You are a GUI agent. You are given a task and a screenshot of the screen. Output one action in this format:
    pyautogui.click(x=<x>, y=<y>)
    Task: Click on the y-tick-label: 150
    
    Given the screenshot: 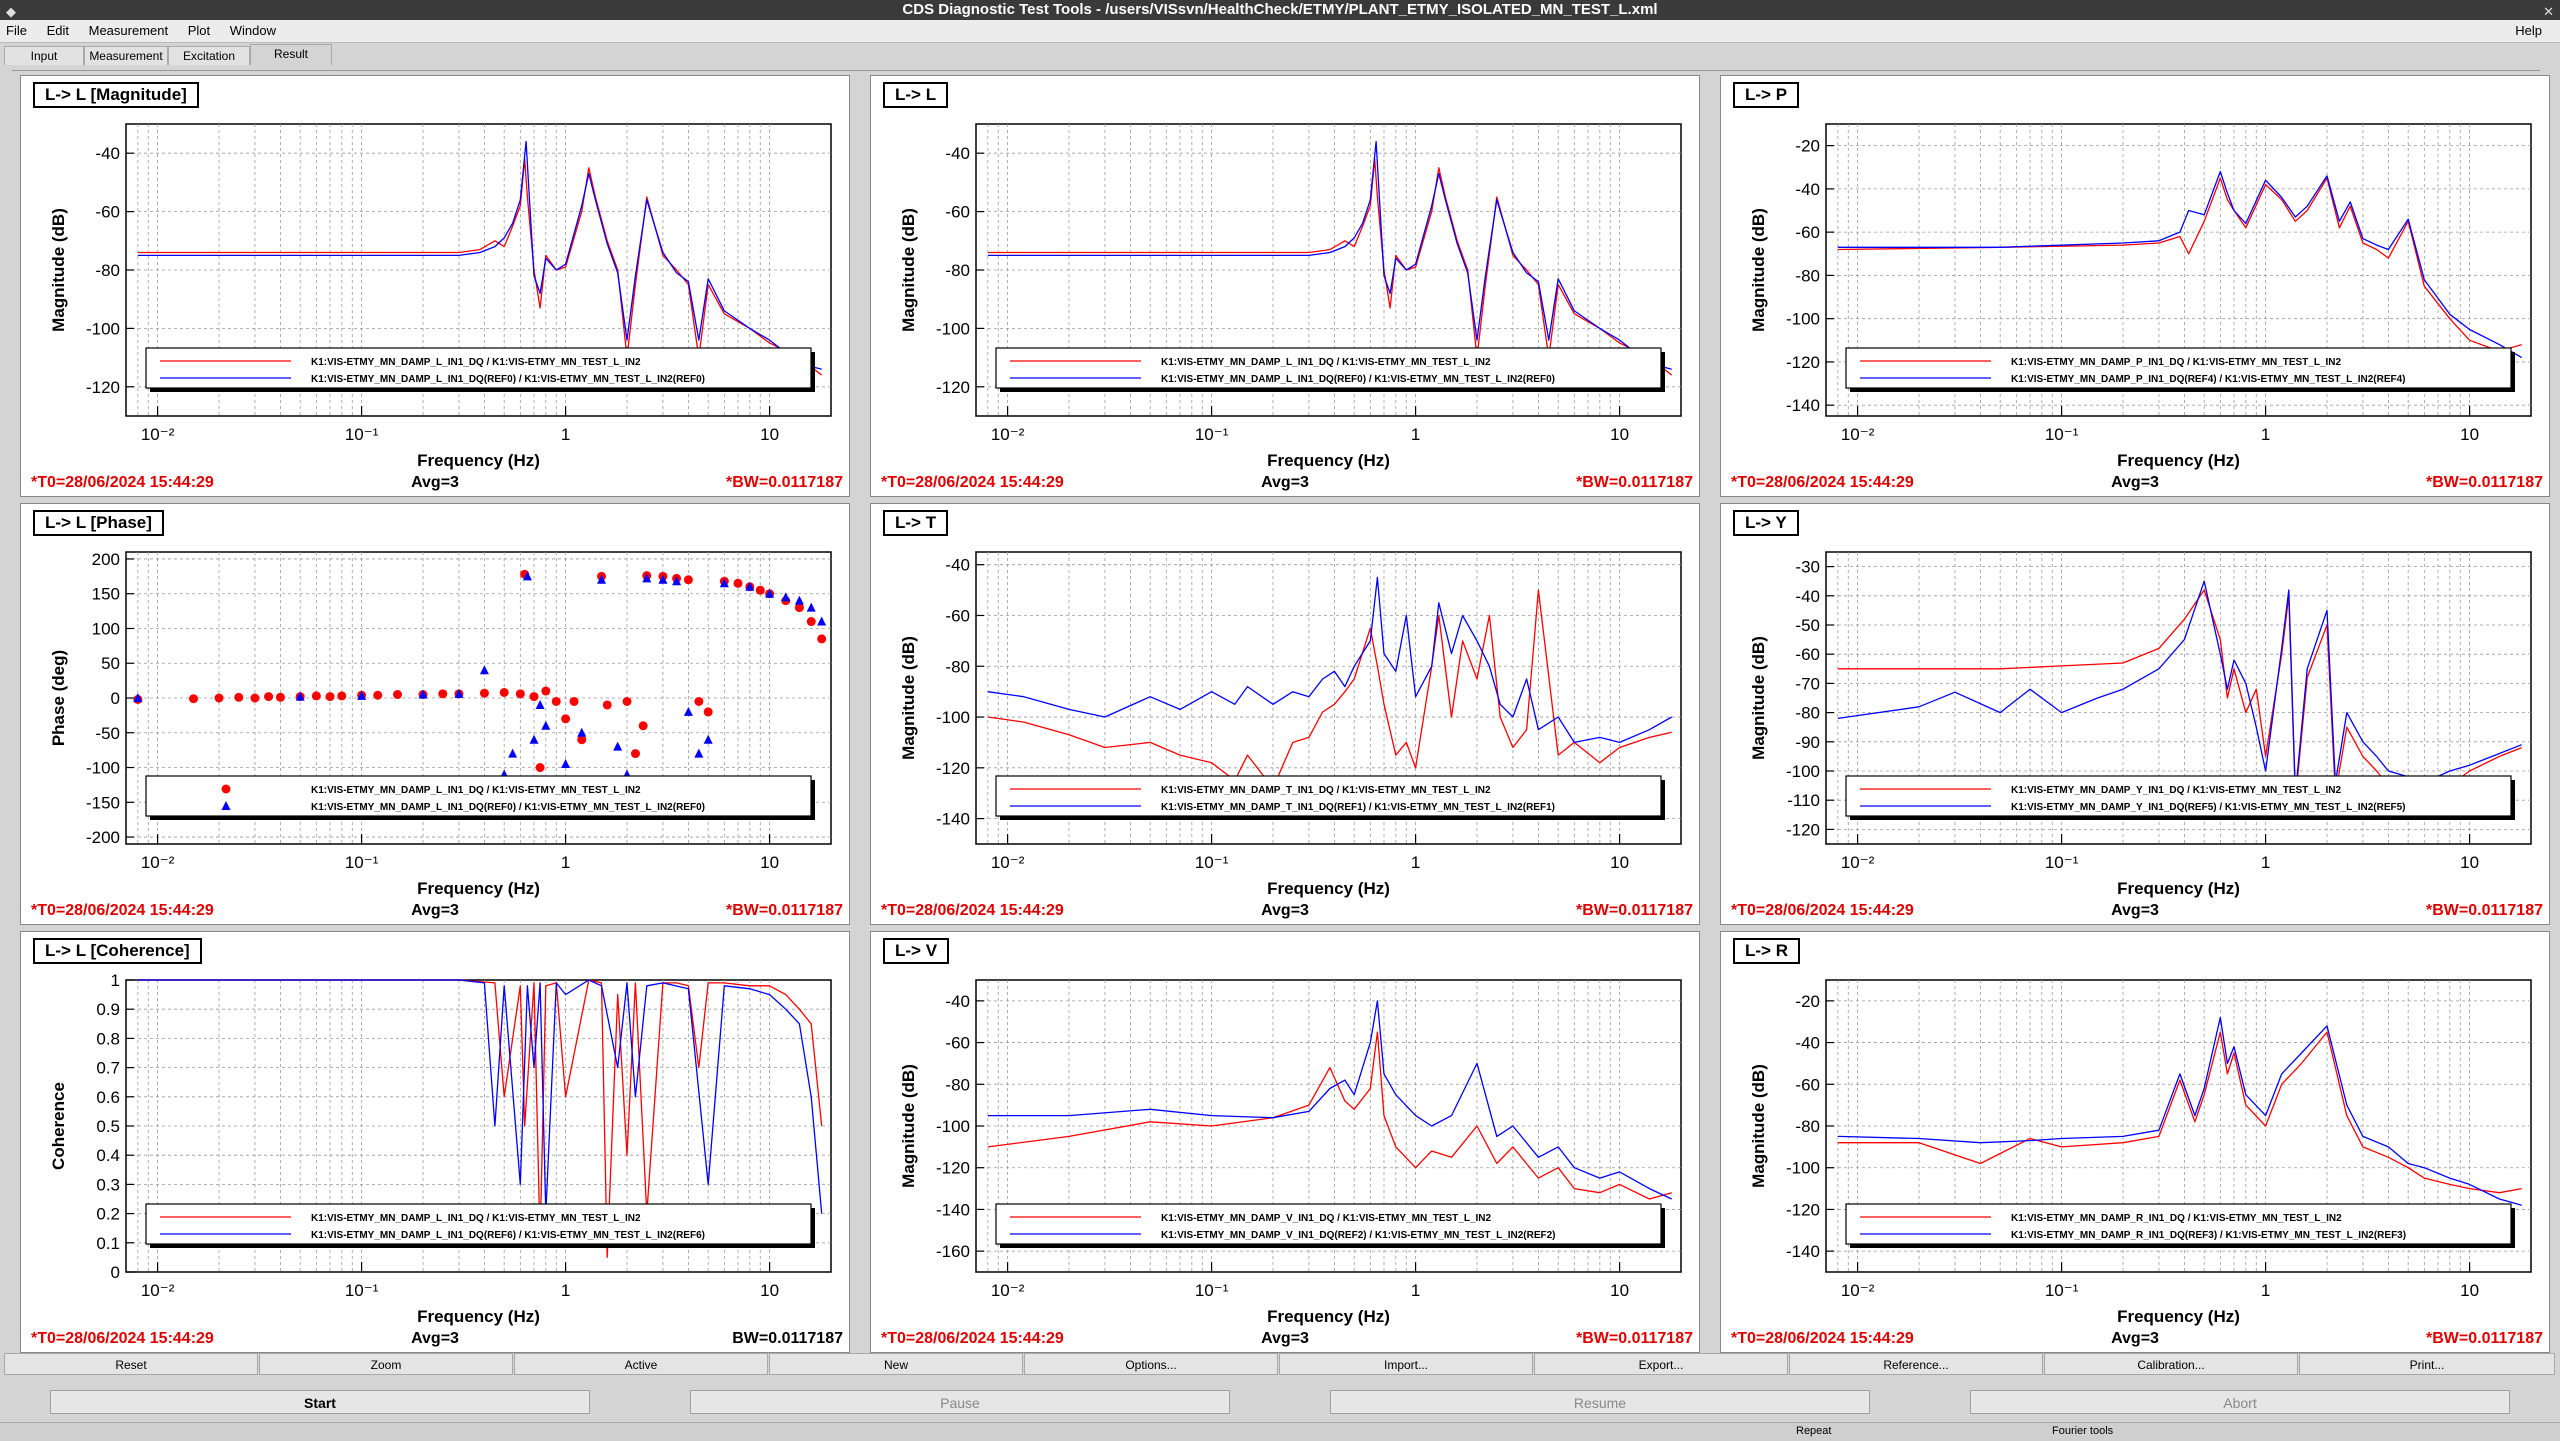 What is the action you would take?
    pyautogui.click(x=106, y=594)
    